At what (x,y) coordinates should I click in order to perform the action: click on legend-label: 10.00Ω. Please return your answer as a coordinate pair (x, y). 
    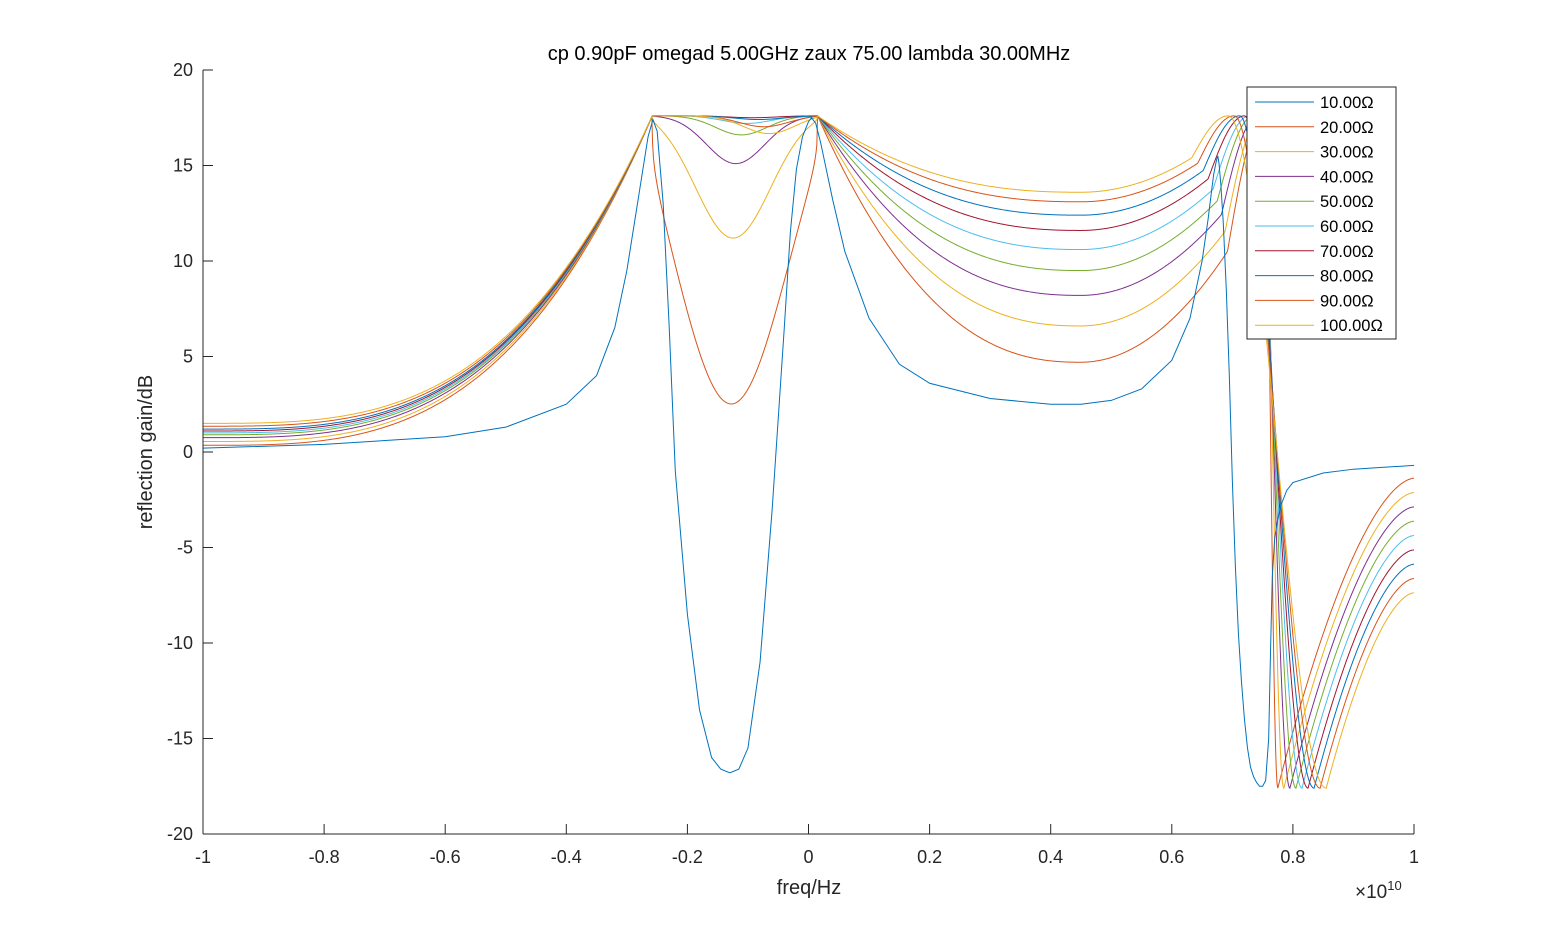
    Looking at the image, I should click on (1347, 103).